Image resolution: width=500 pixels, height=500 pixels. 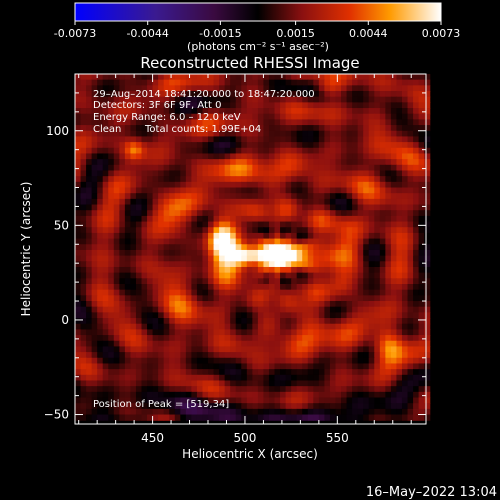 I want to click on x-axis-label: Heliocentric X (arcsec), so click(x=250, y=454).